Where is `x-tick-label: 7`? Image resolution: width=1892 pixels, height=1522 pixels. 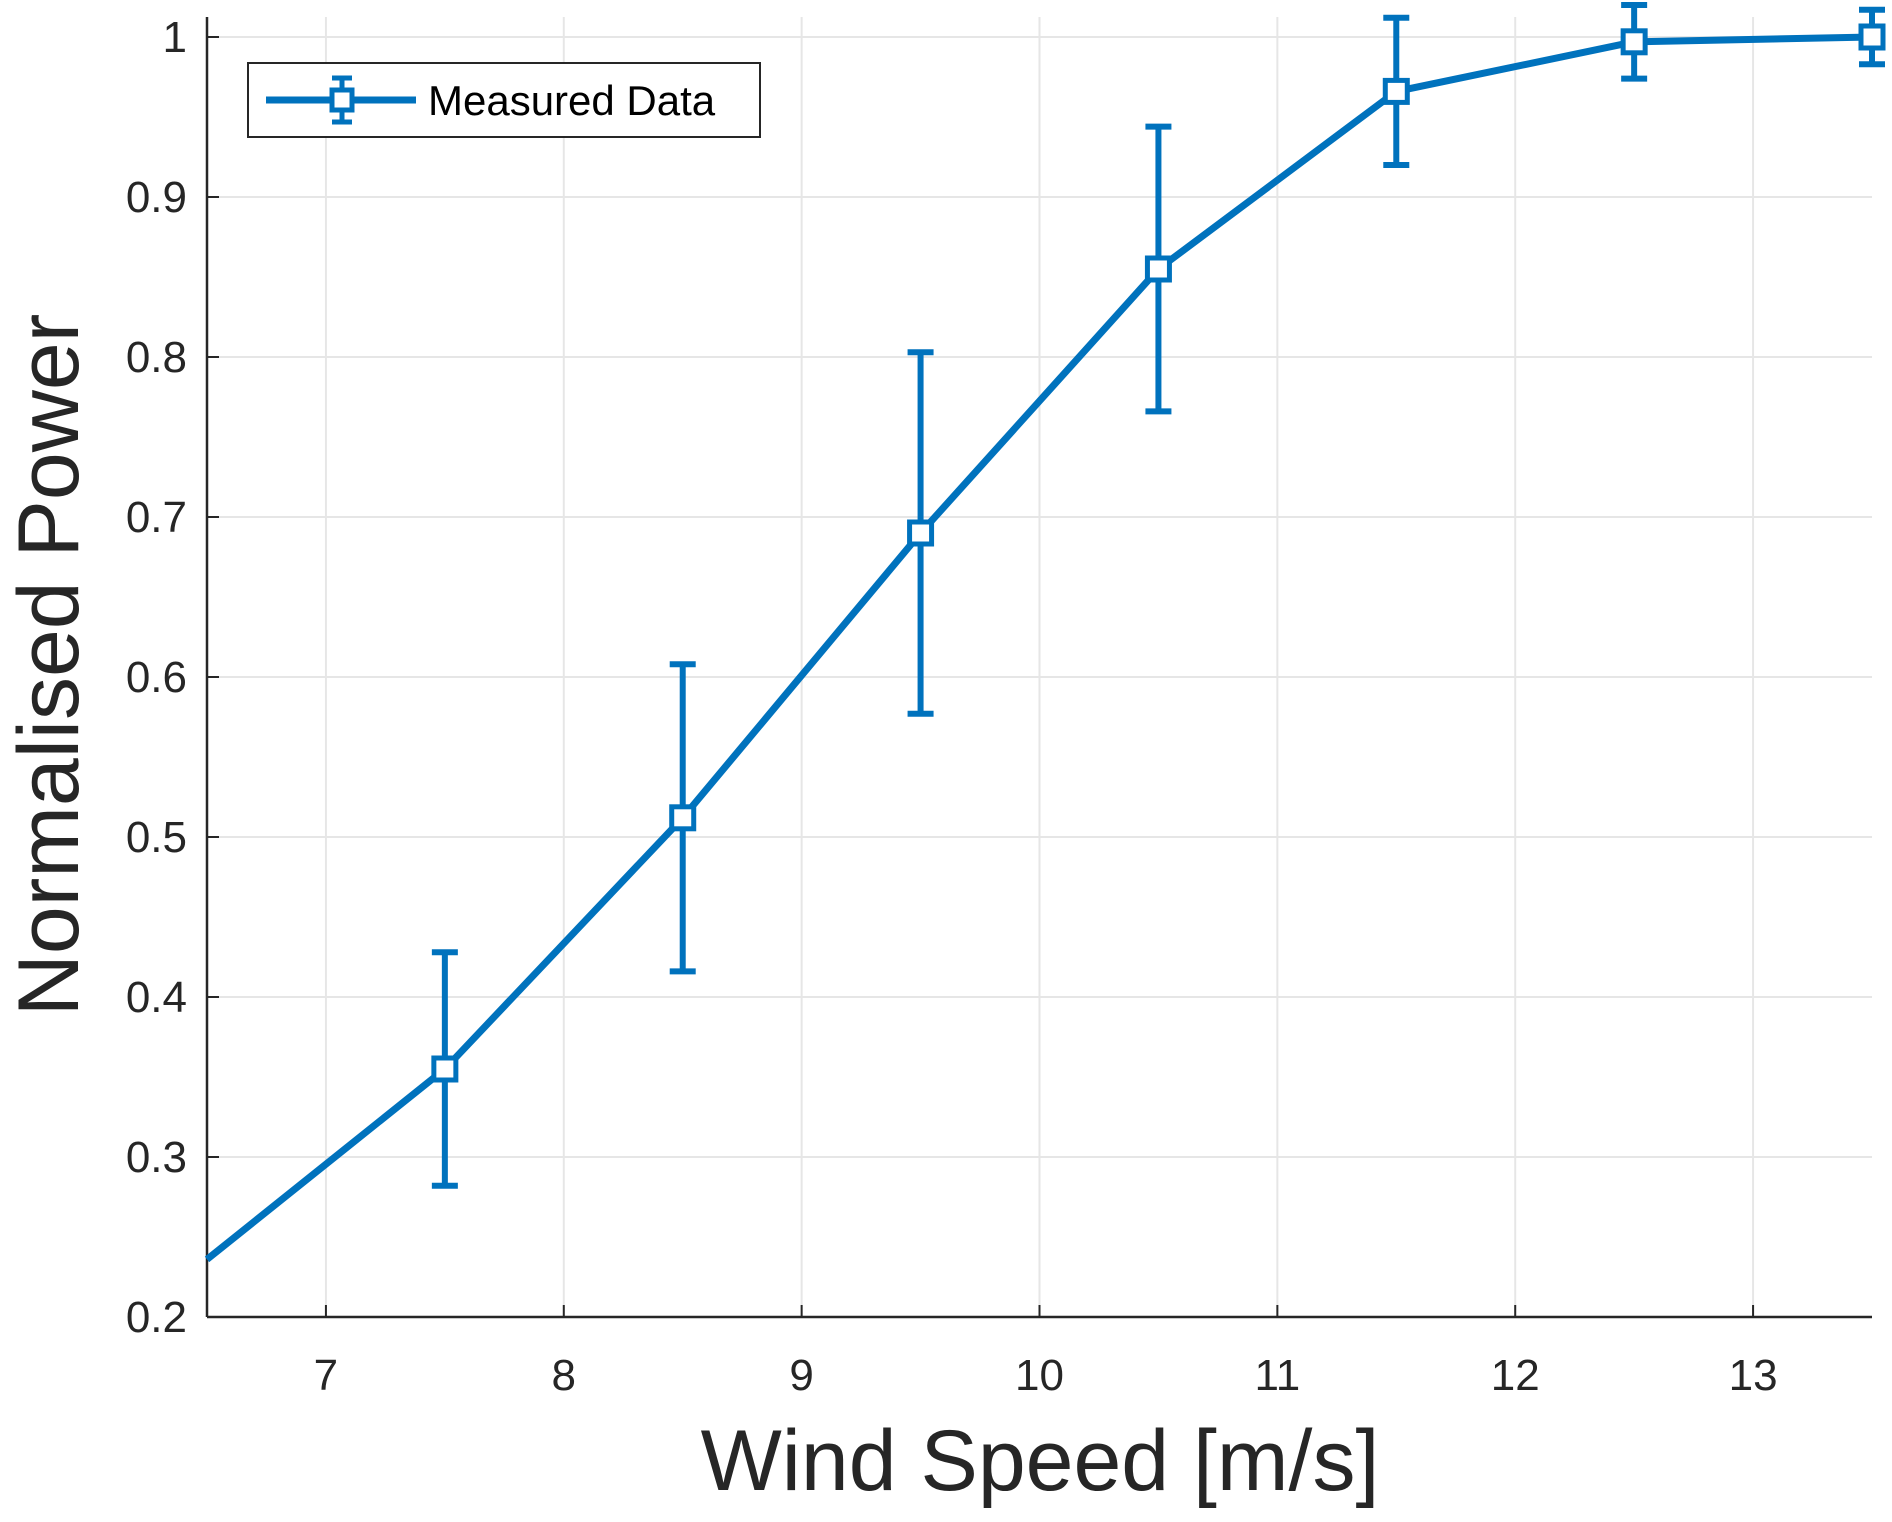 x-tick-label: 7 is located at coordinates (326, 1375).